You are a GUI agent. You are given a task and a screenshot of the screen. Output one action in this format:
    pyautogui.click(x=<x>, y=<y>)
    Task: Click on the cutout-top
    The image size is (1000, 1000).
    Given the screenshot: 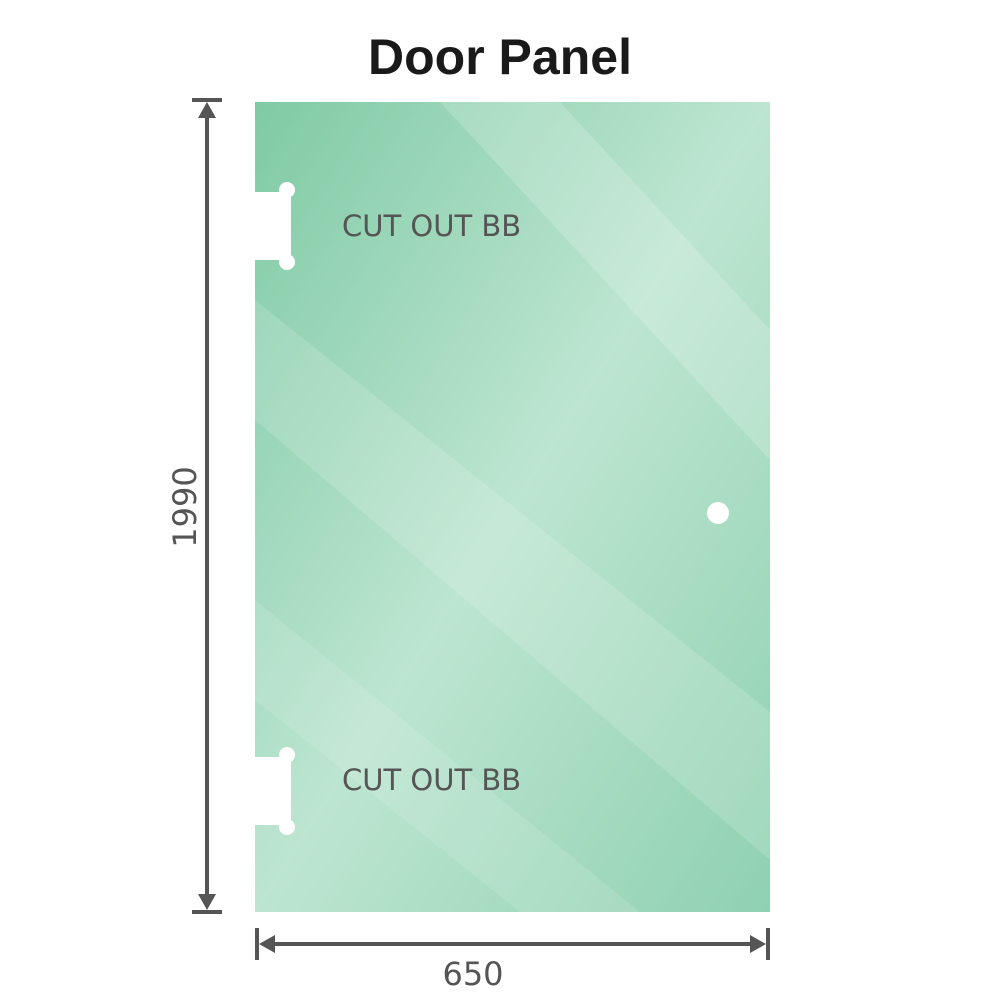 What is the action you would take?
    pyautogui.click(x=274, y=226)
    